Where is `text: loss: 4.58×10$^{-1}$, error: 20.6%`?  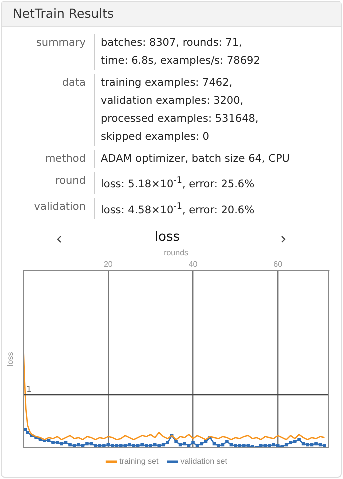
text: loss: 4.58×10$^{-1}$, error: 20.6% is located at coordinates (174, 208).